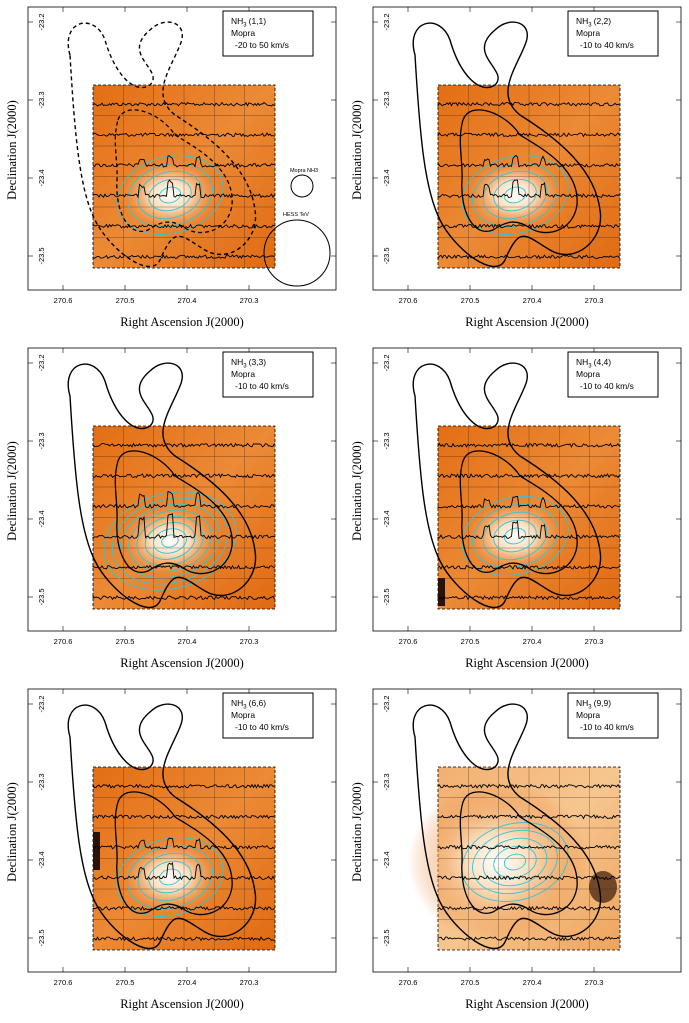 The width and height of the screenshot is (689, 1023). Describe the element at coordinates (593, 363) in the screenshot. I see `legend-line-label: NH3 (4,4)` at that location.